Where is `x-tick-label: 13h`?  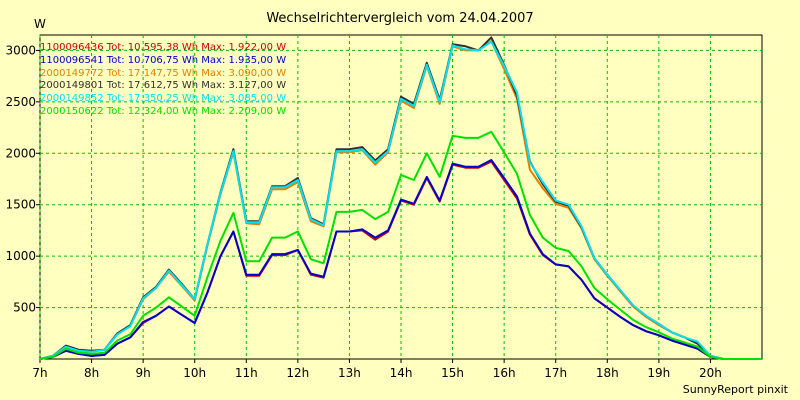 x-tick-label: 13h is located at coordinates (349, 373).